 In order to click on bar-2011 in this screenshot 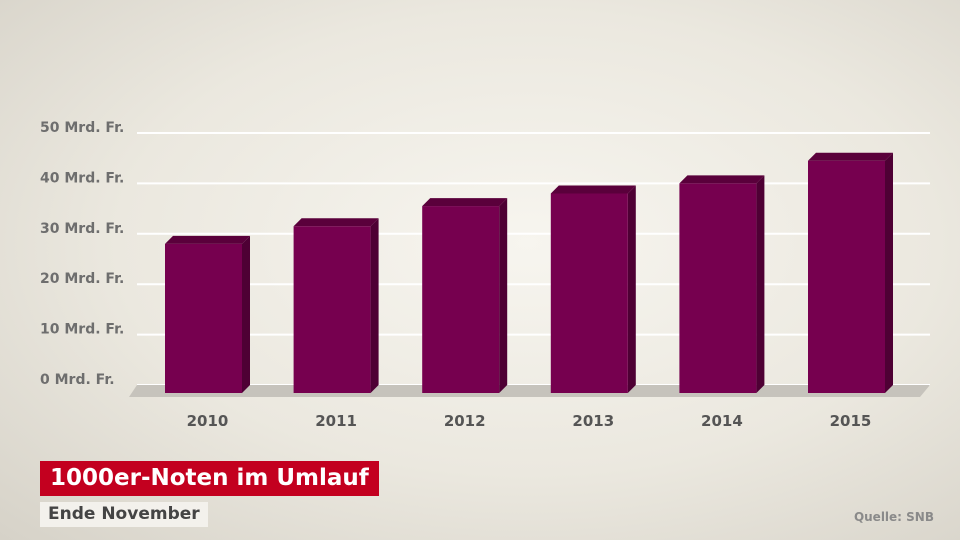, I will do `click(336, 305)`.